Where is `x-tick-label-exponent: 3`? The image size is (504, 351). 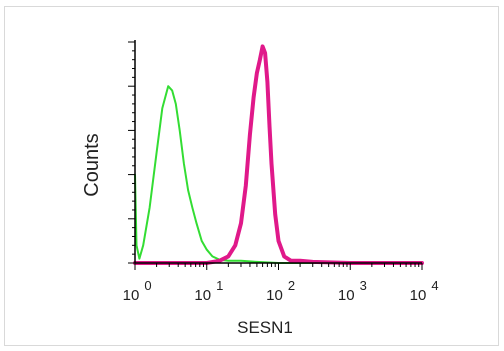 x-tick-label-exponent: 3 is located at coordinates (363, 285).